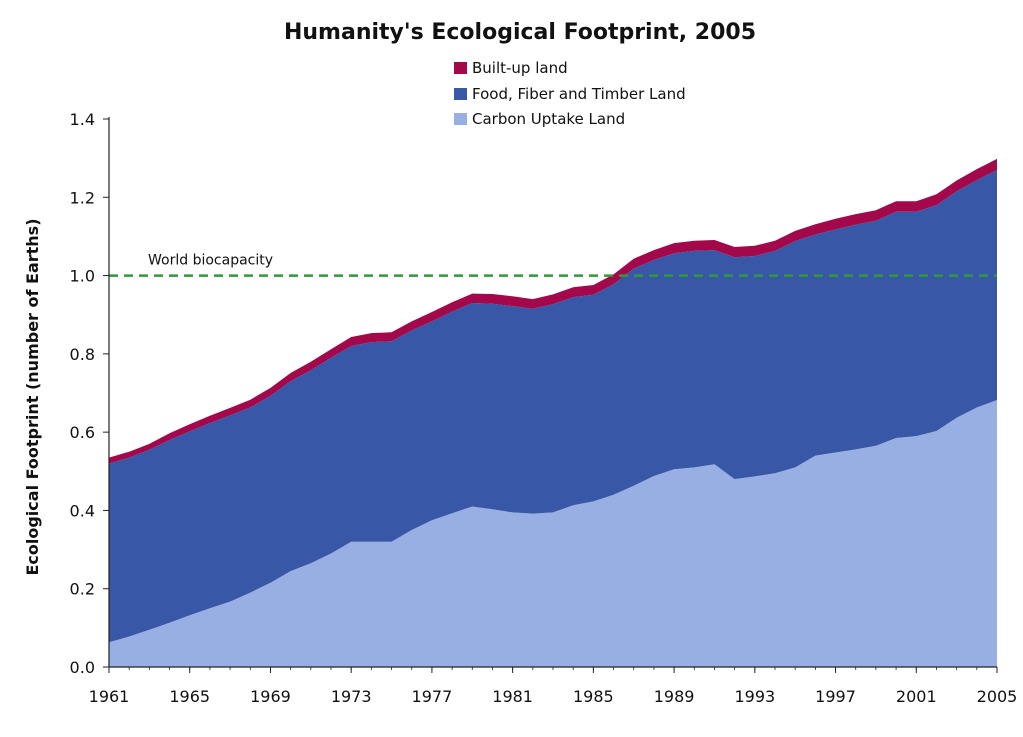 The image size is (1023, 737). What do you see at coordinates (916, 696) in the screenshot?
I see `x-tick-label: 2001` at bounding box center [916, 696].